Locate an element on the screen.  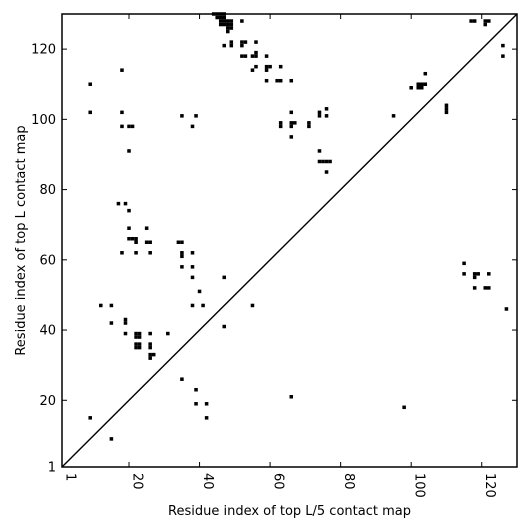
y-axis-label: Residue index of top L contact map is located at coordinates (21, 240).